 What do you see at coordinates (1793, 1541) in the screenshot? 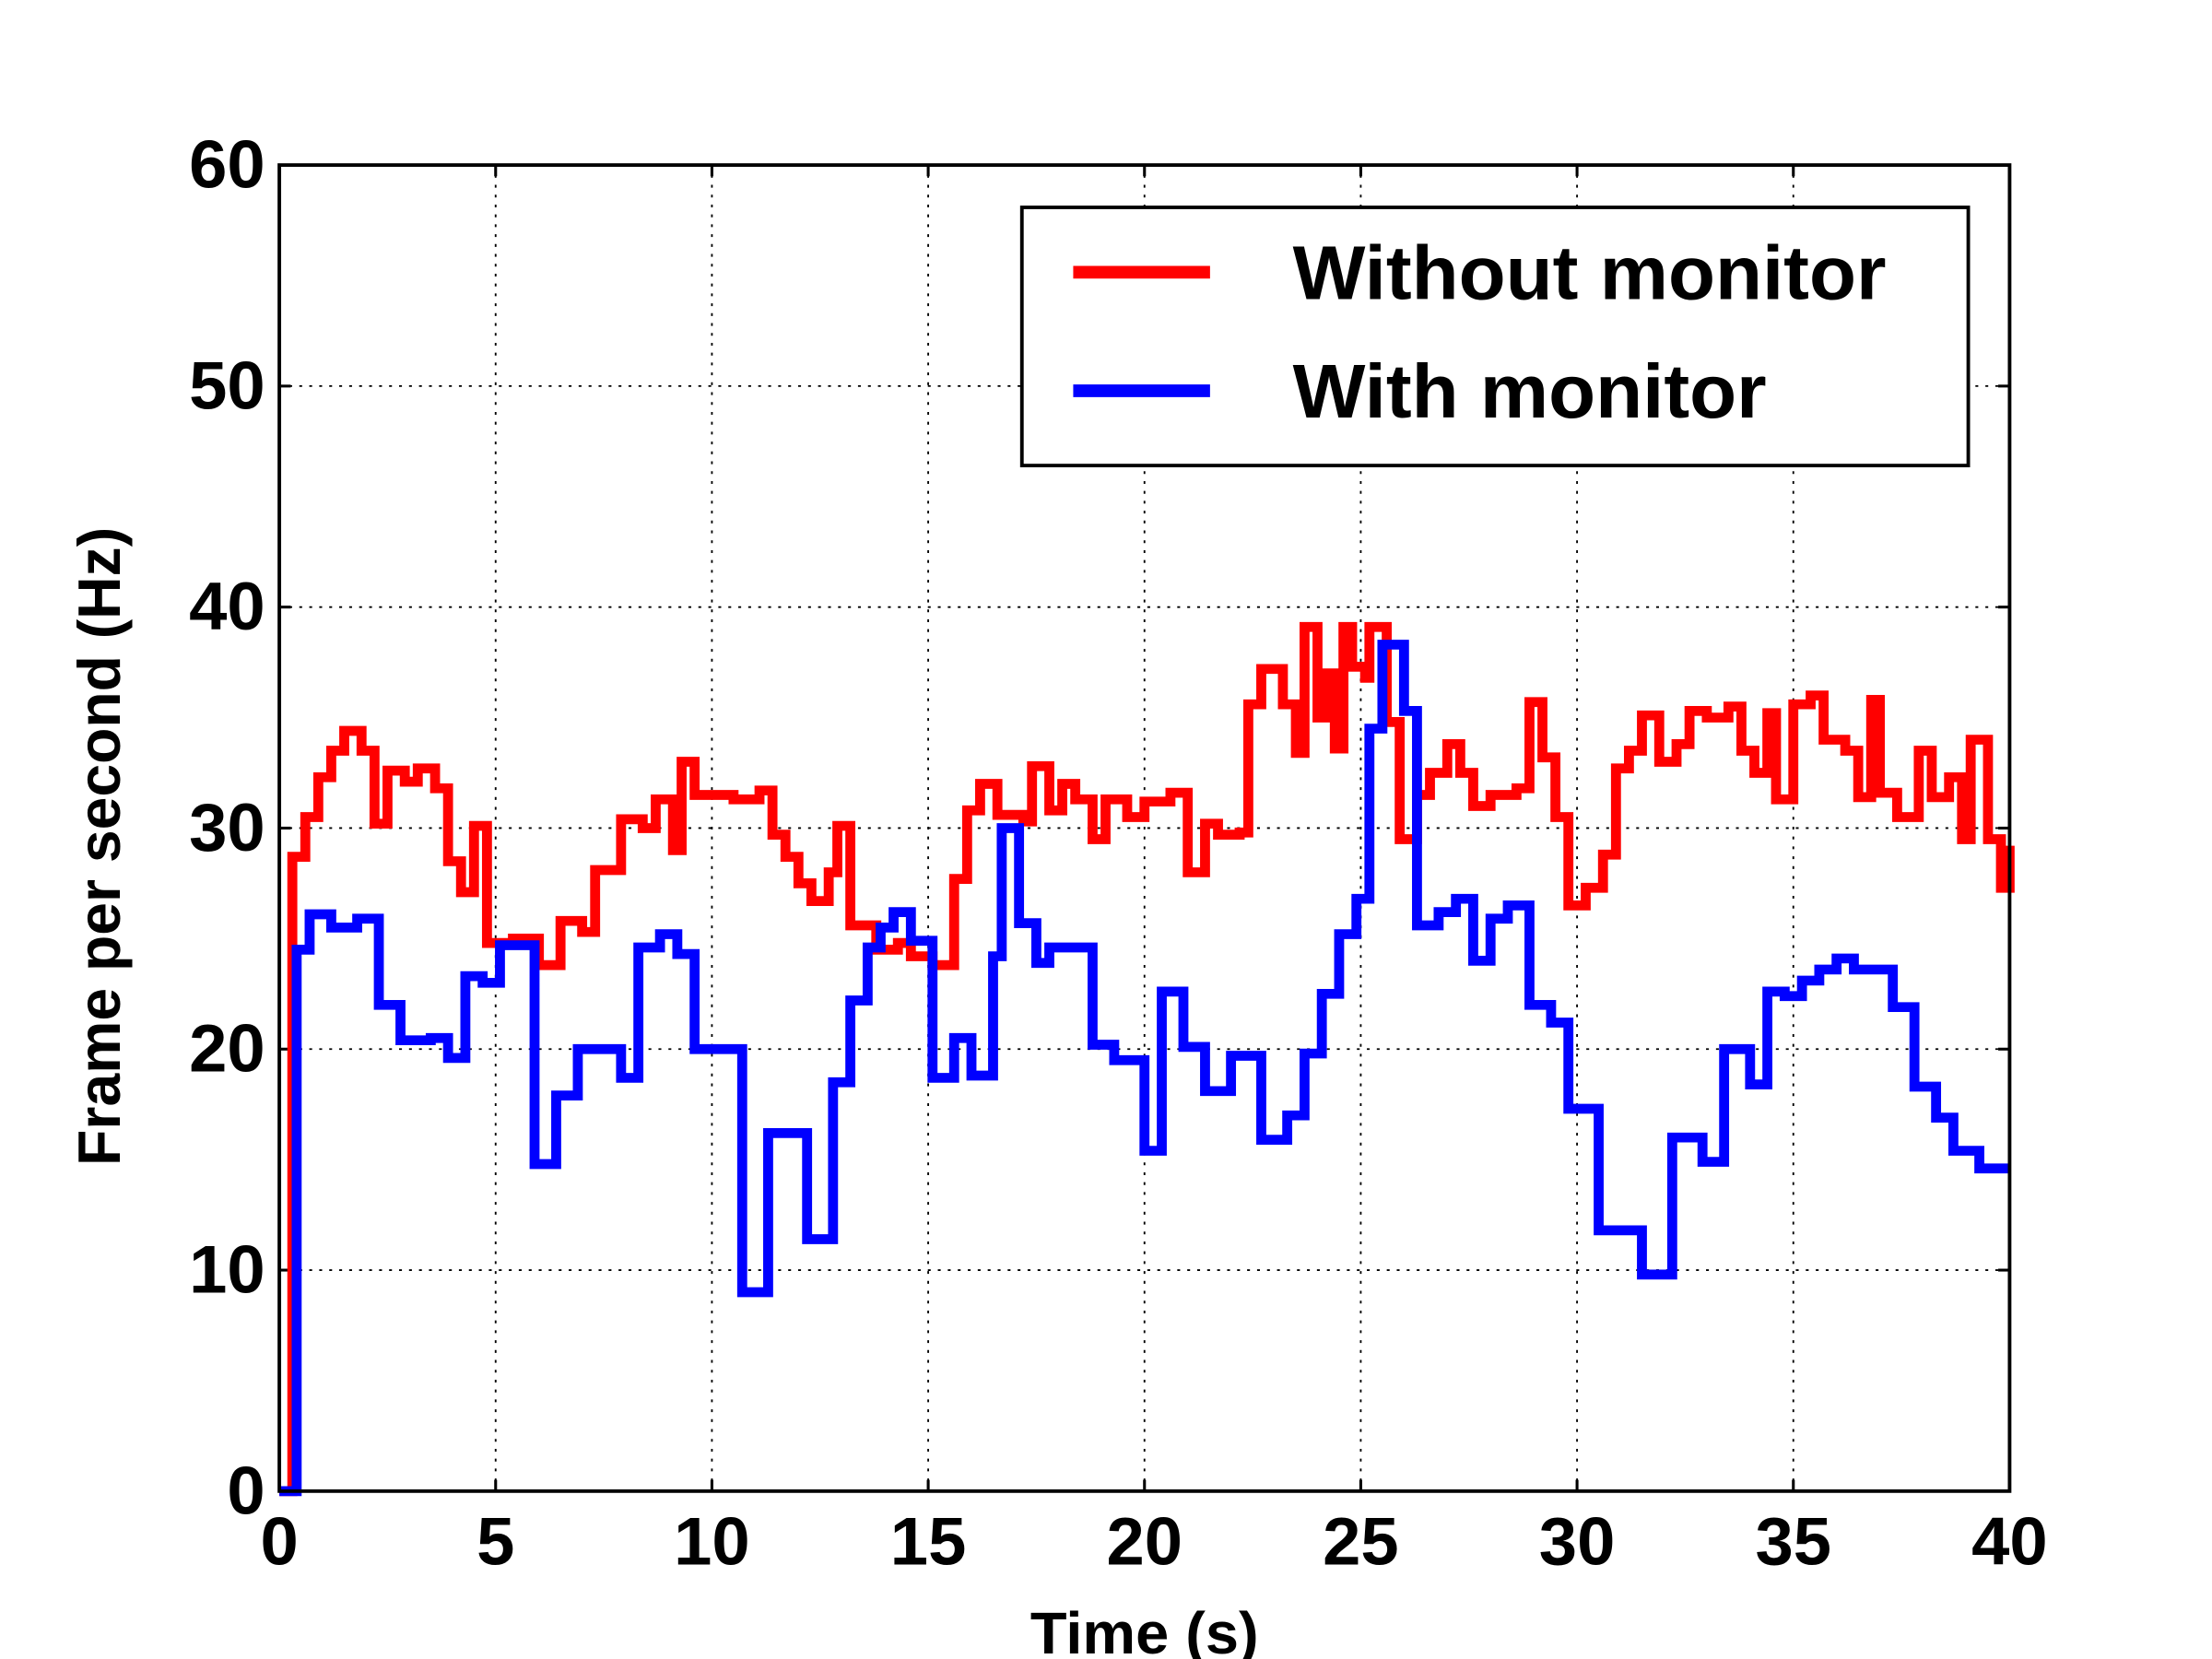
I see `x-tick-label: 35` at bounding box center [1793, 1541].